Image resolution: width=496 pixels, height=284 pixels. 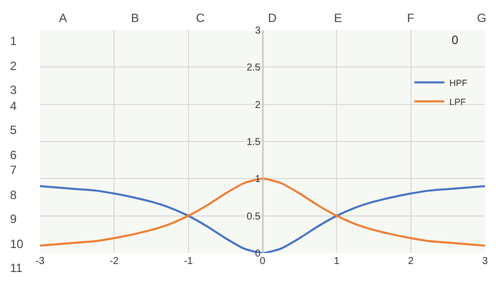 What do you see at coordinates (13, 219) in the screenshot?
I see `text: 9` at bounding box center [13, 219].